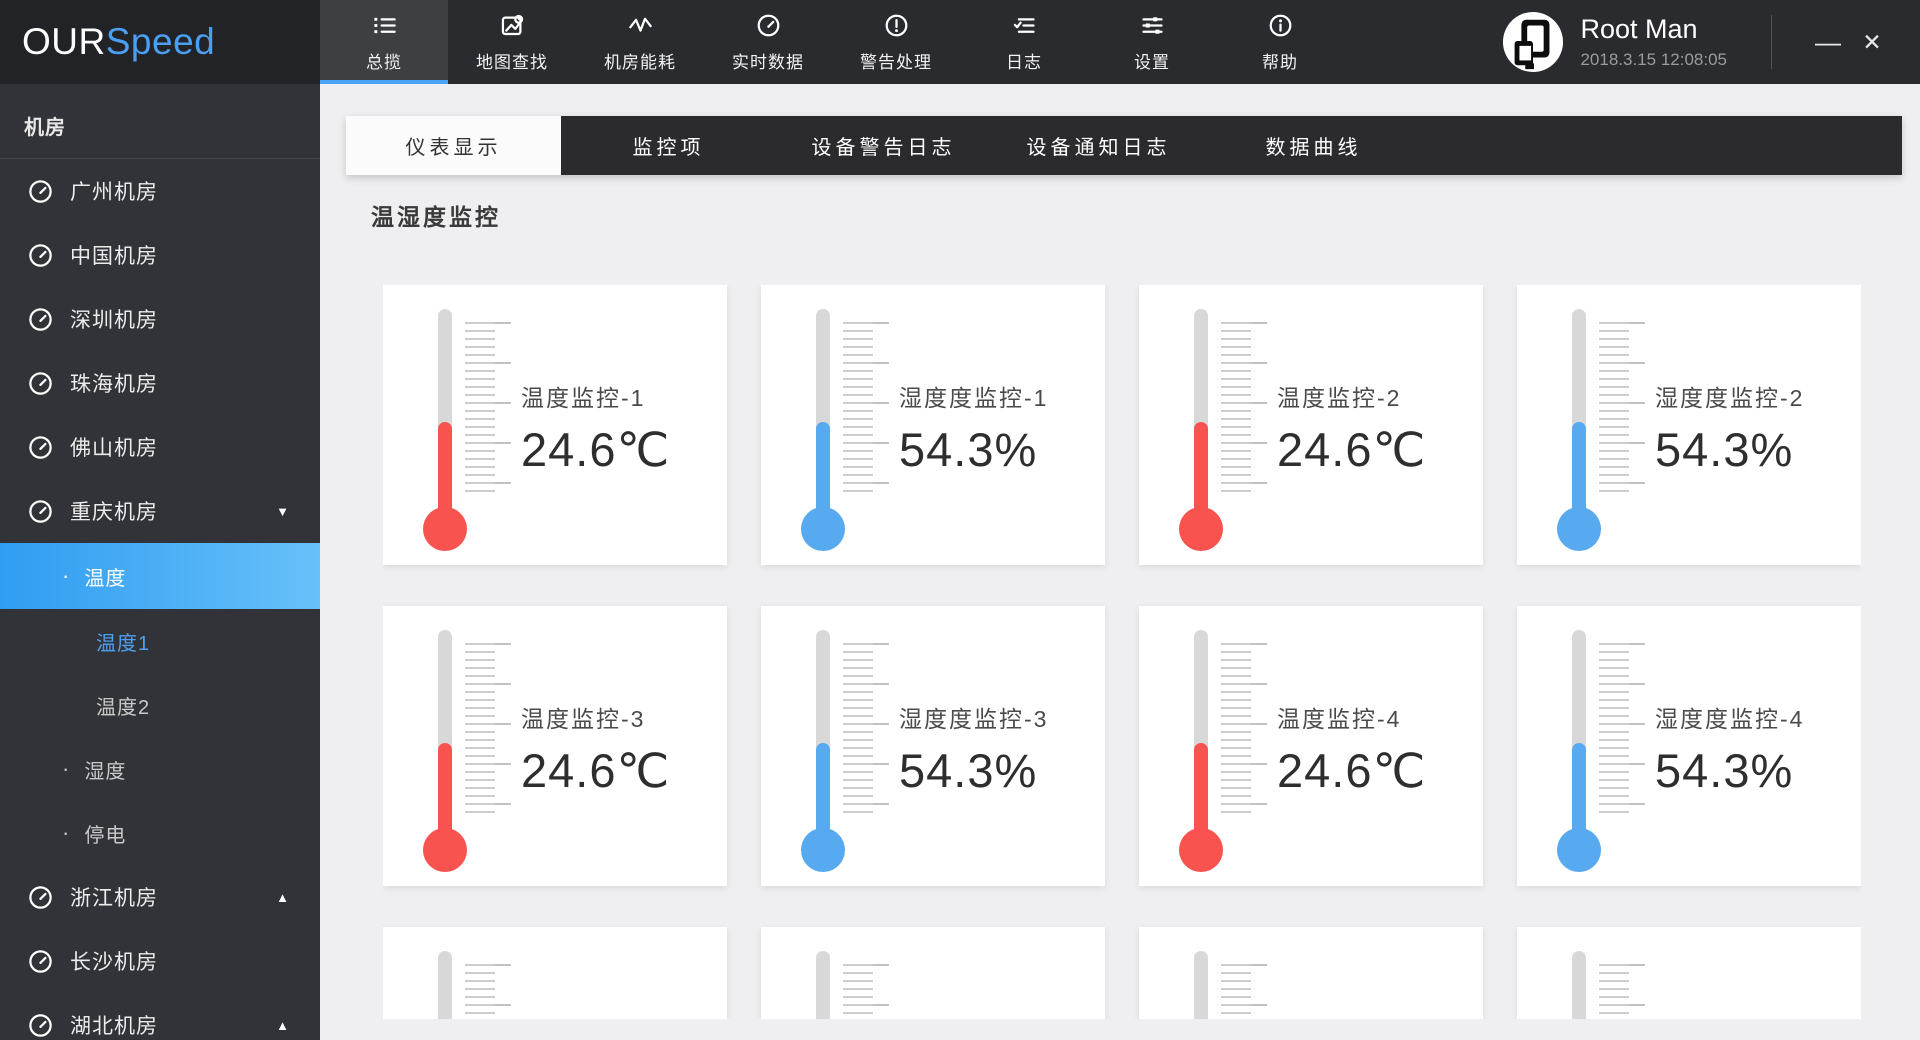 This screenshot has height=1040, width=1920. What do you see at coordinates (1280, 25) in the screenshot?
I see `info-circle-icon` at bounding box center [1280, 25].